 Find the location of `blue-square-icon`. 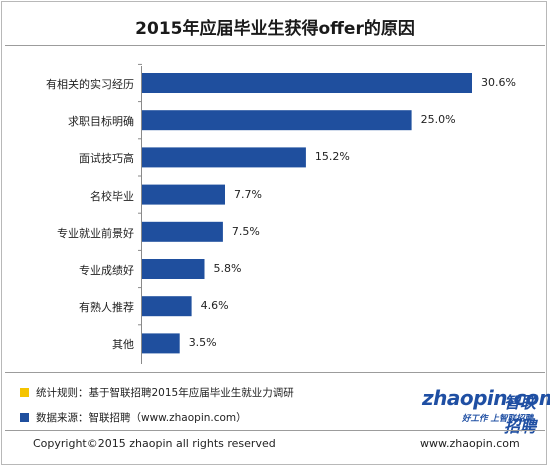

blue-square-icon is located at coordinates (24, 417).